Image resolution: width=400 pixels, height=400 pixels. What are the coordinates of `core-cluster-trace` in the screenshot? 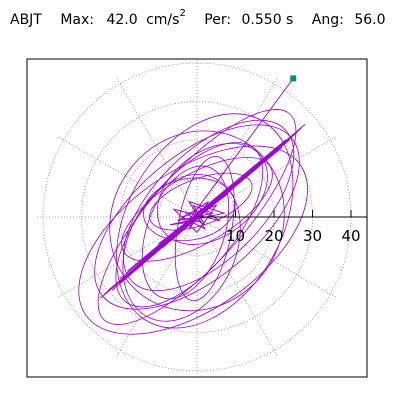 It's located at (197, 217).